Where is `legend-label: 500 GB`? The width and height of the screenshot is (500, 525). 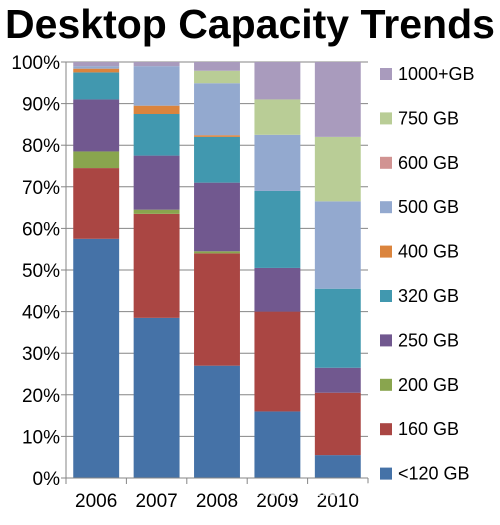 legend-label: 500 GB is located at coordinates (428, 207).